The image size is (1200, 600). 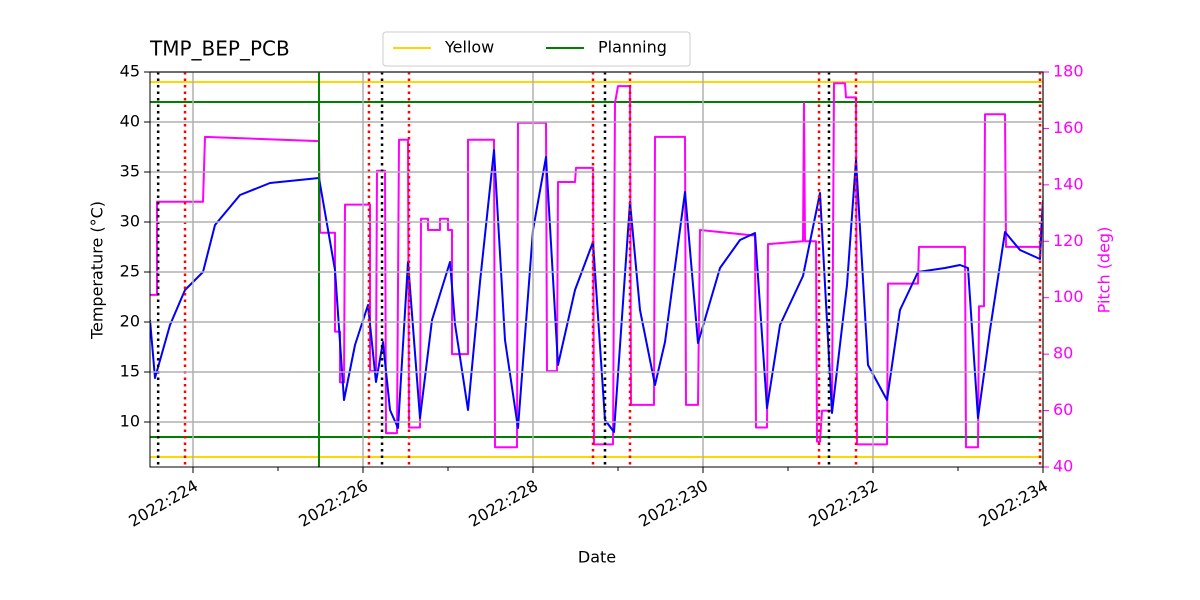 I want to click on y-tick-label: 15, so click(x=130, y=371).